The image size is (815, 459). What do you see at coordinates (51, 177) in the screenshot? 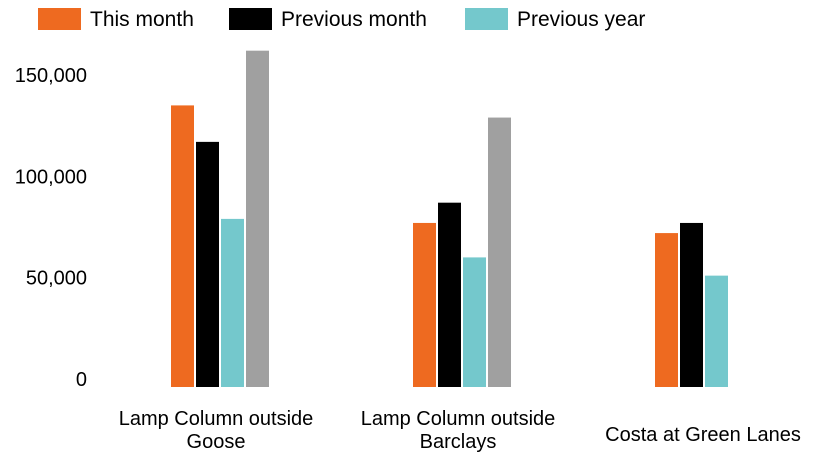
I see `y-tick-label: 100,000` at bounding box center [51, 177].